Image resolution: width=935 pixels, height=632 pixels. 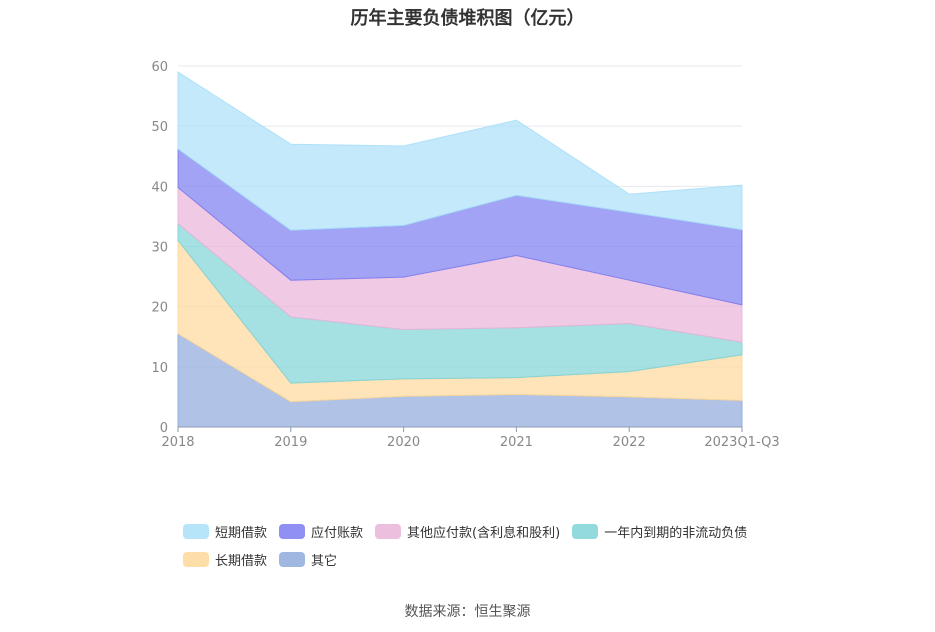 I want to click on legend-item: 其他应付款(含利息和股利), so click(x=467, y=531).